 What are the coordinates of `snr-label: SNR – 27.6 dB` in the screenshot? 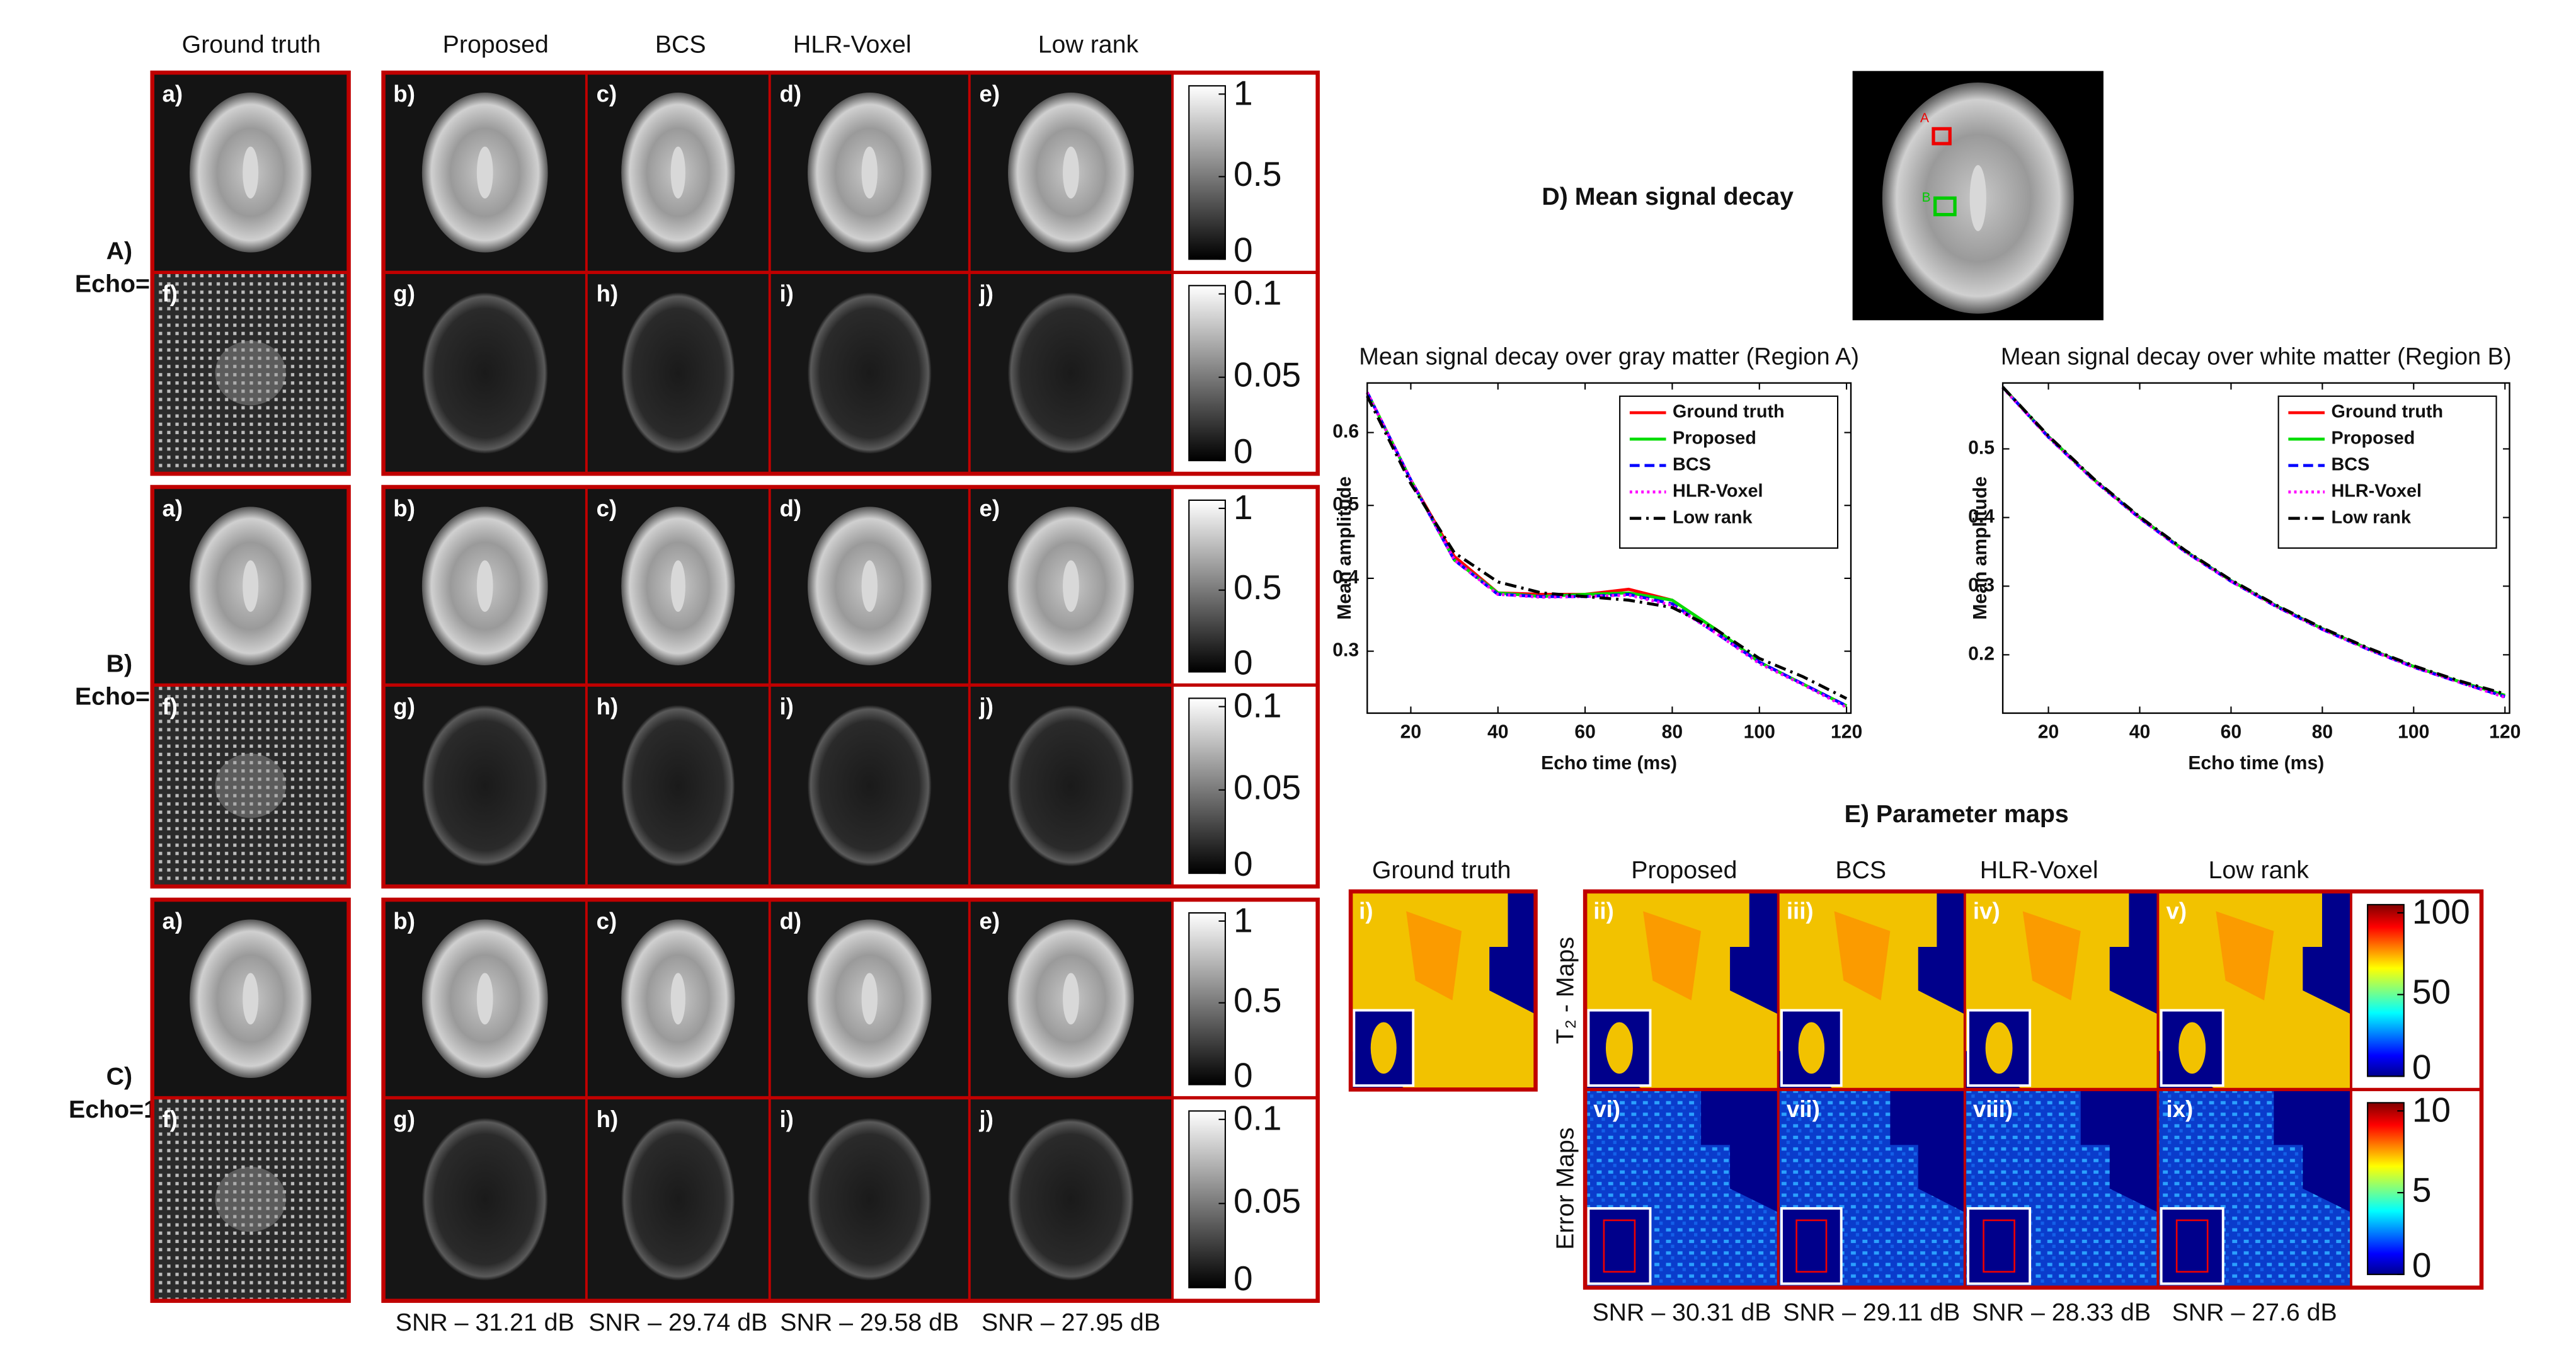 It's located at (2254, 1312).